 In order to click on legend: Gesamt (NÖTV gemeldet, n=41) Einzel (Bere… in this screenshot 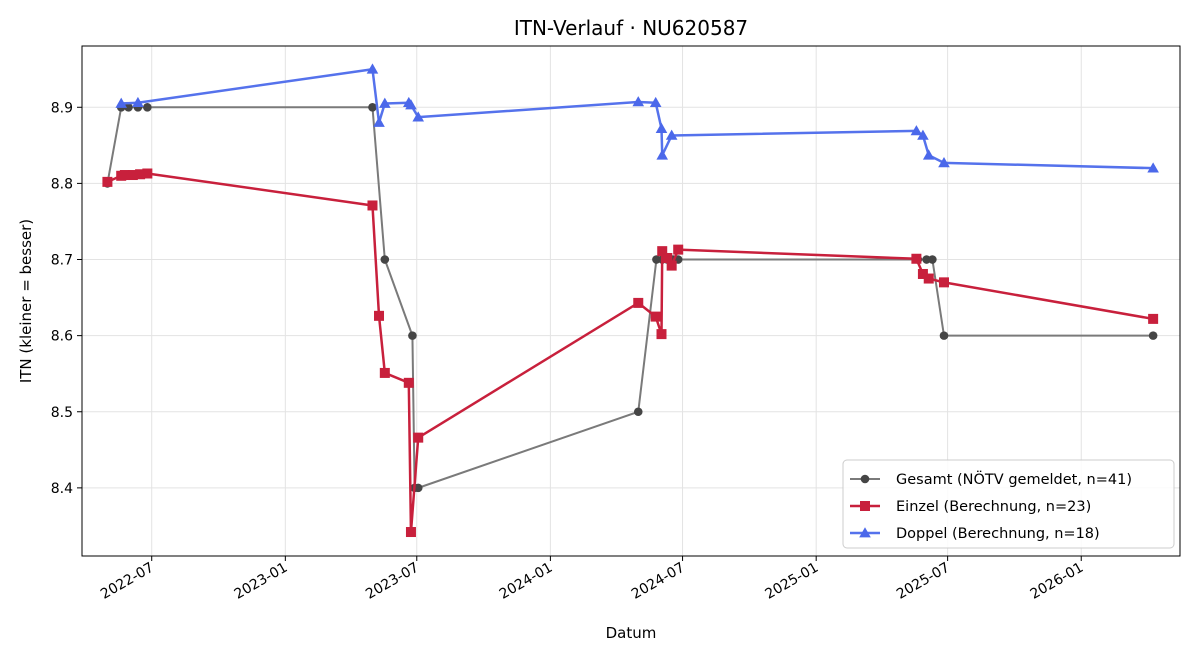, I will do `click(1008, 504)`.